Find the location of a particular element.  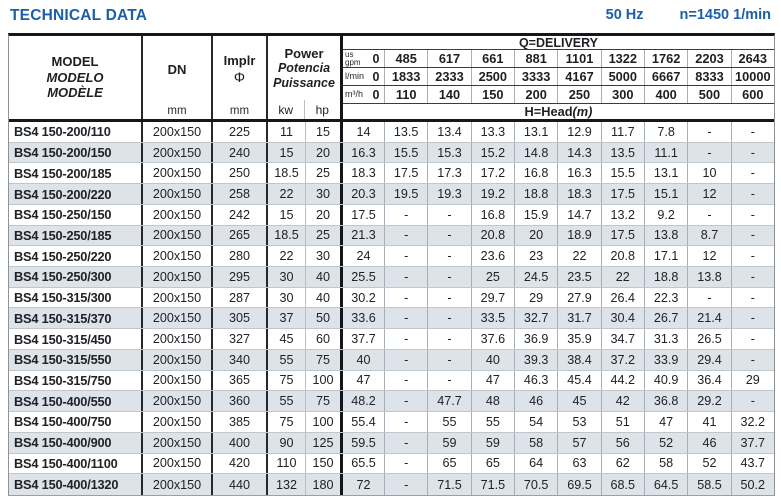

delivery-header-value: 881 is located at coordinates (537, 58).